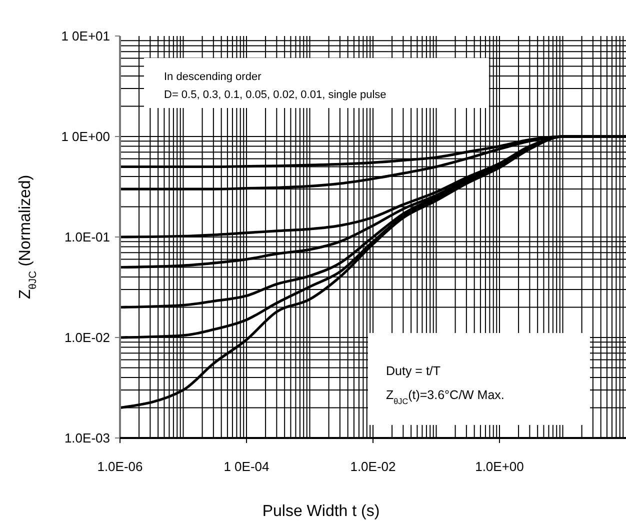 This screenshot has height=530, width=626. What do you see at coordinates (87, 338) in the screenshot?
I see `y-tick-label: 1.0E-02` at bounding box center [87, 338].